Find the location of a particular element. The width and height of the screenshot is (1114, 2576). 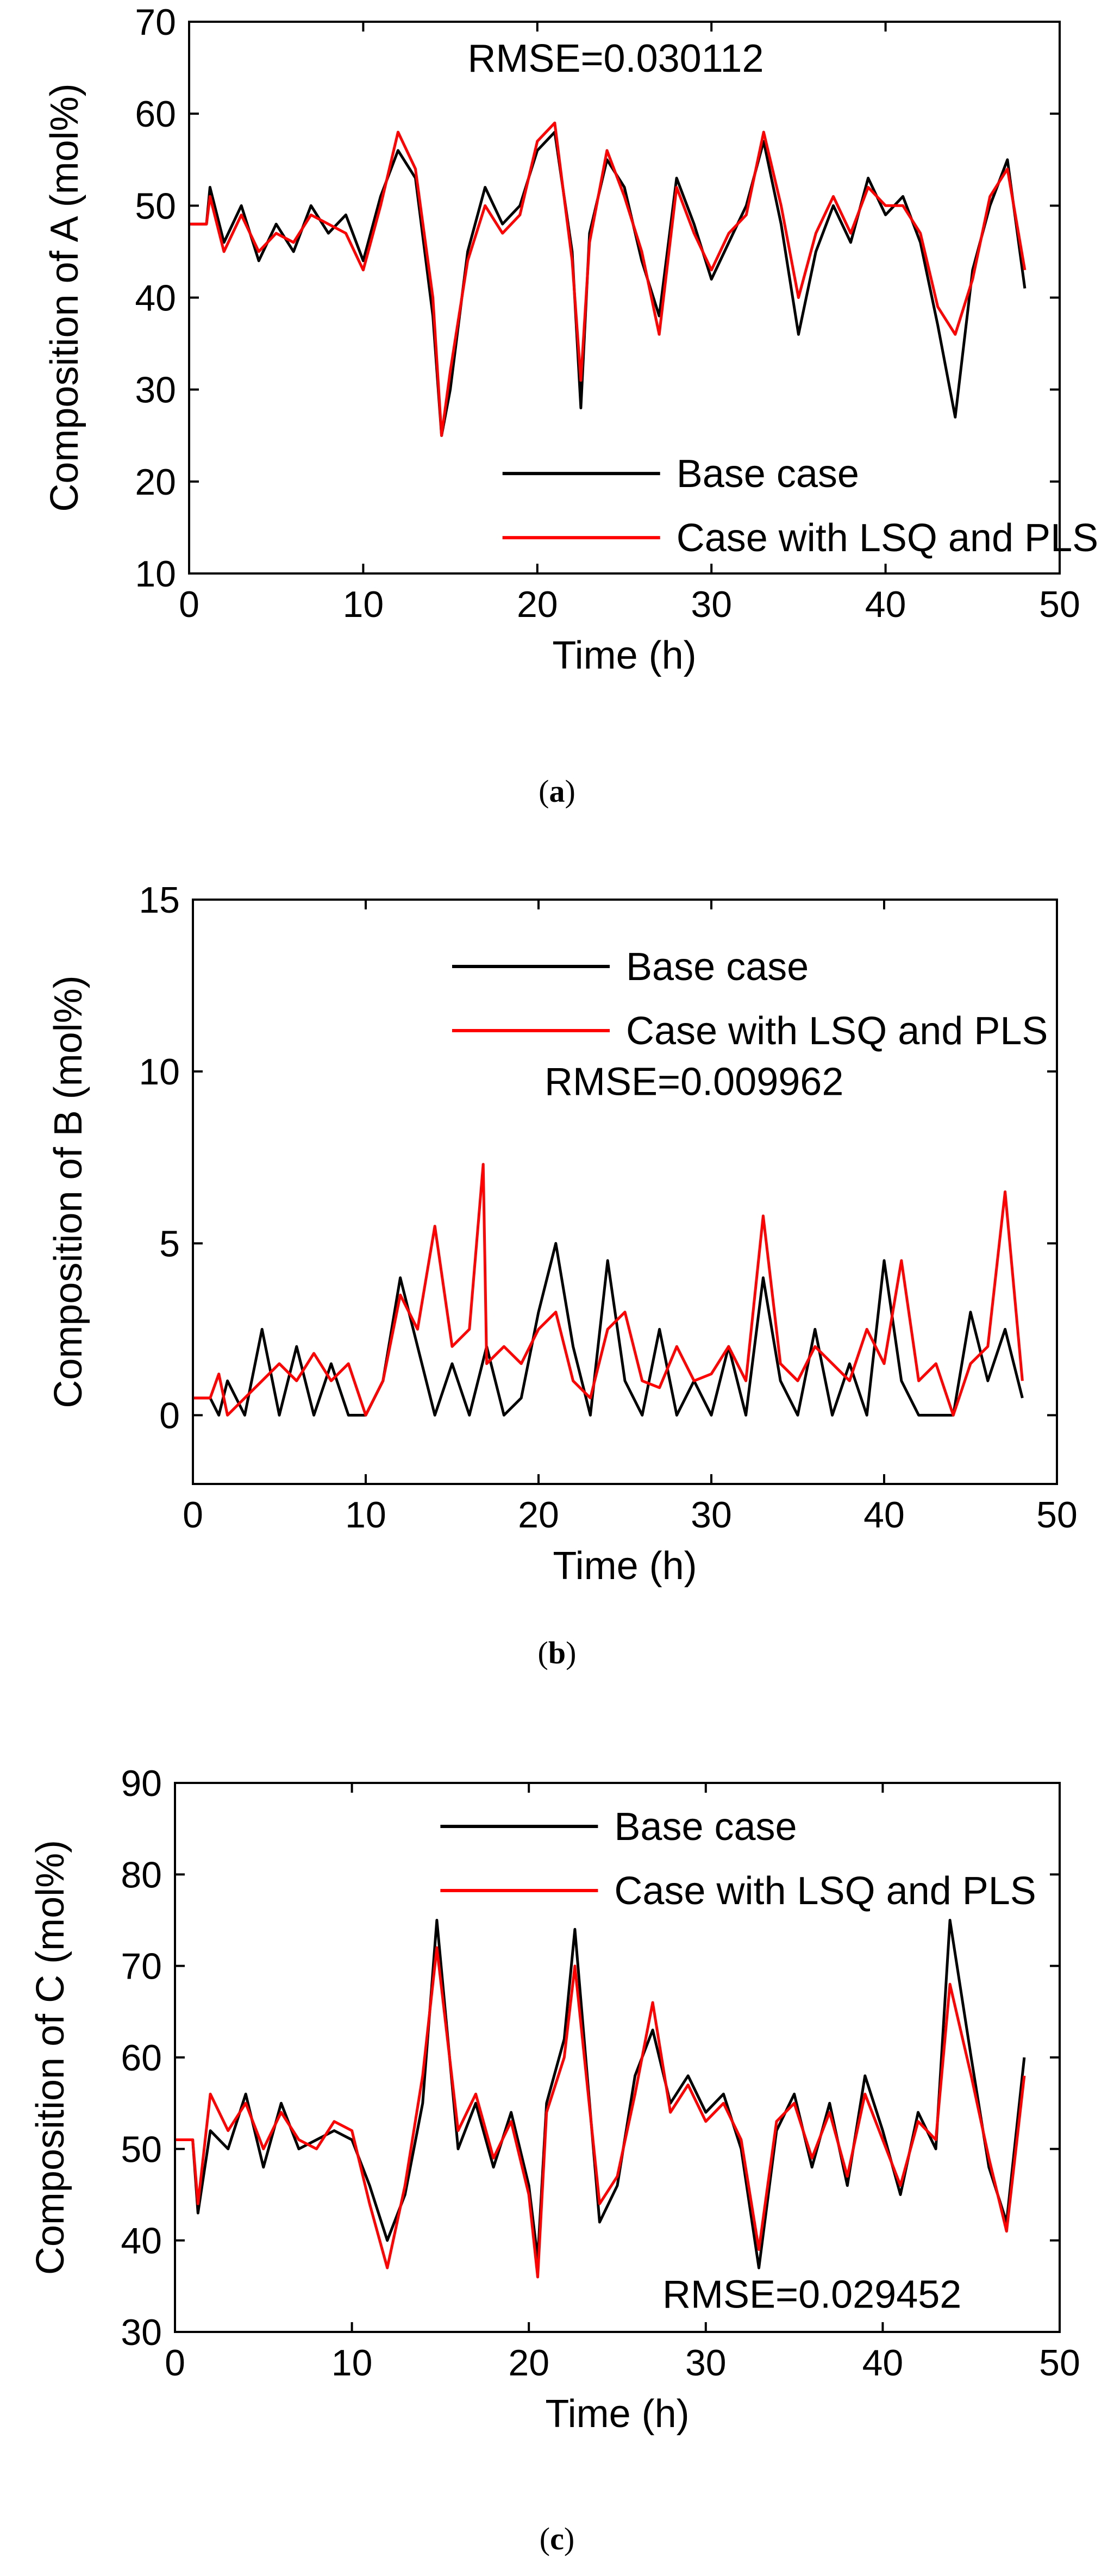

panel-caption-letter: a is located at coordinates (557, 791).